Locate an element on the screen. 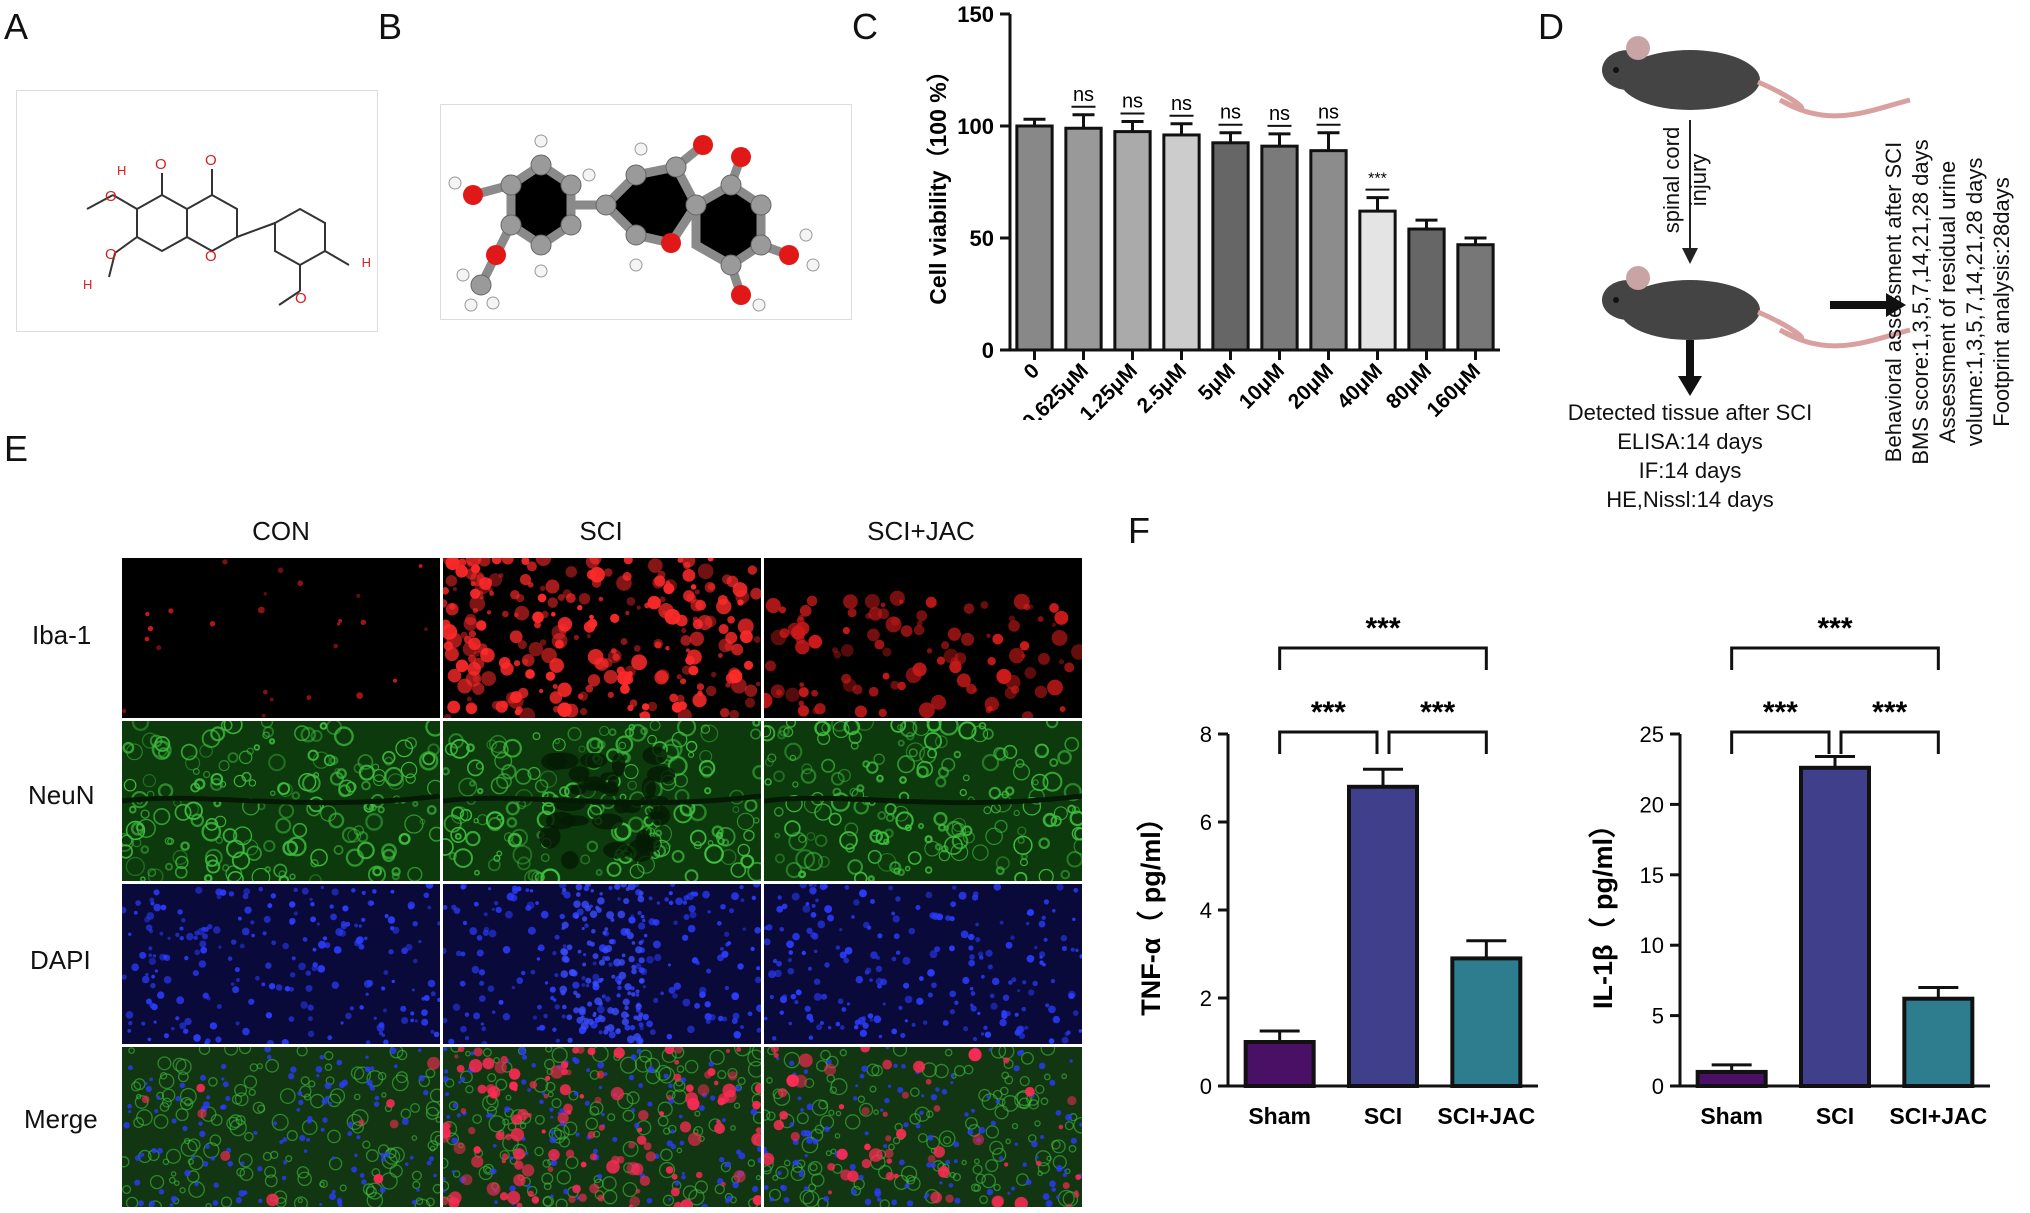  atom-o-1: O is located at coordinates (161, 164).